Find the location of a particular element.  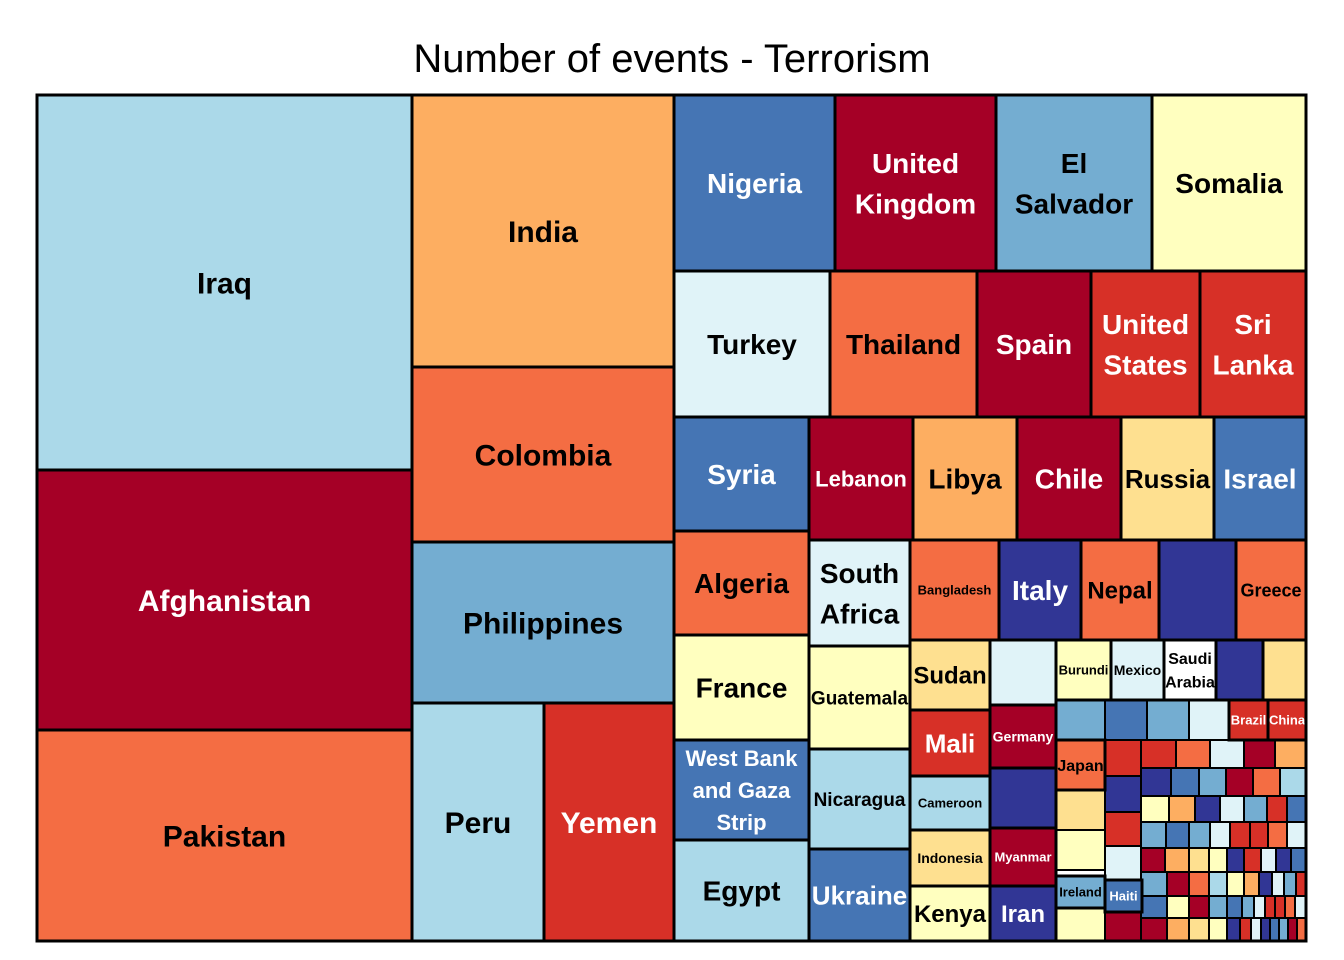

tile-label-sudan: Sudan is located at coordinates (949, 676).